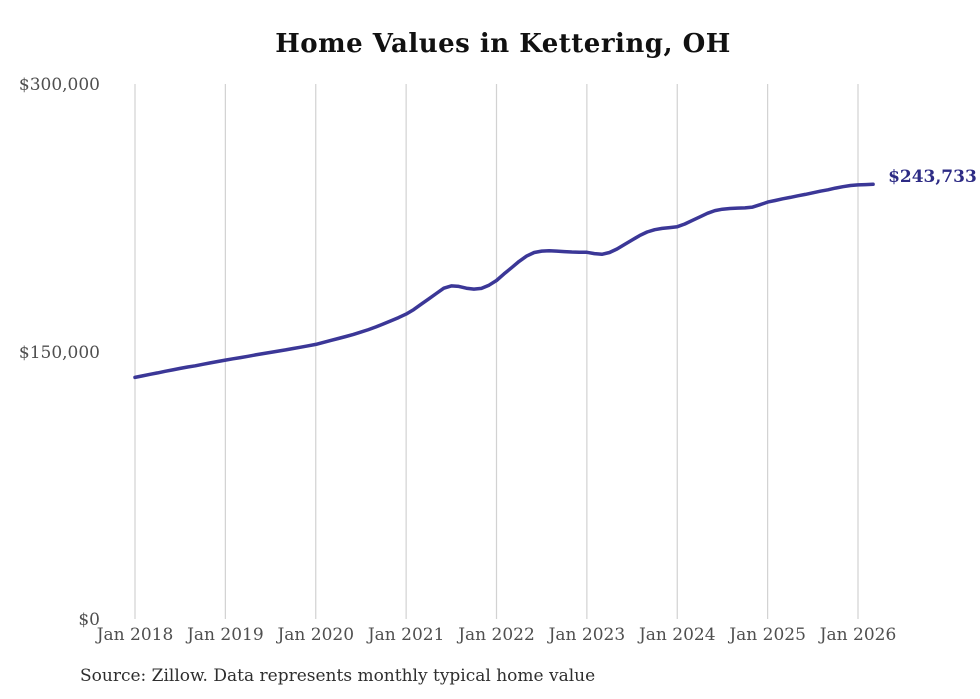 This screenshot has height=699, width=980. What do you see at coordinates (59, 352) in the screenshot?
I see `y-tick-label: $150,000` at bounding box center [59, 352].